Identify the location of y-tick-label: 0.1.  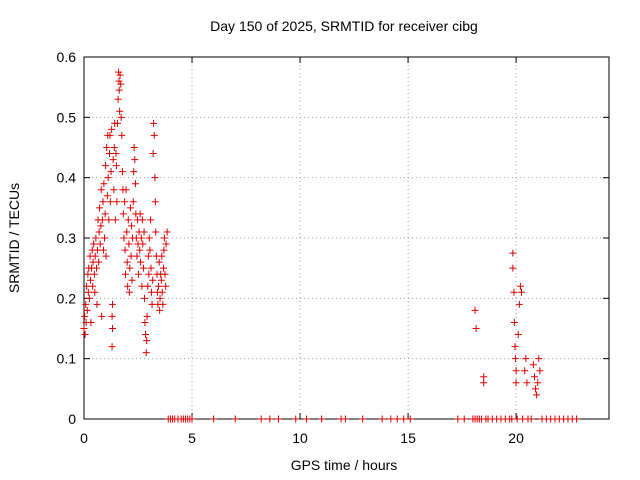
(67, 359).